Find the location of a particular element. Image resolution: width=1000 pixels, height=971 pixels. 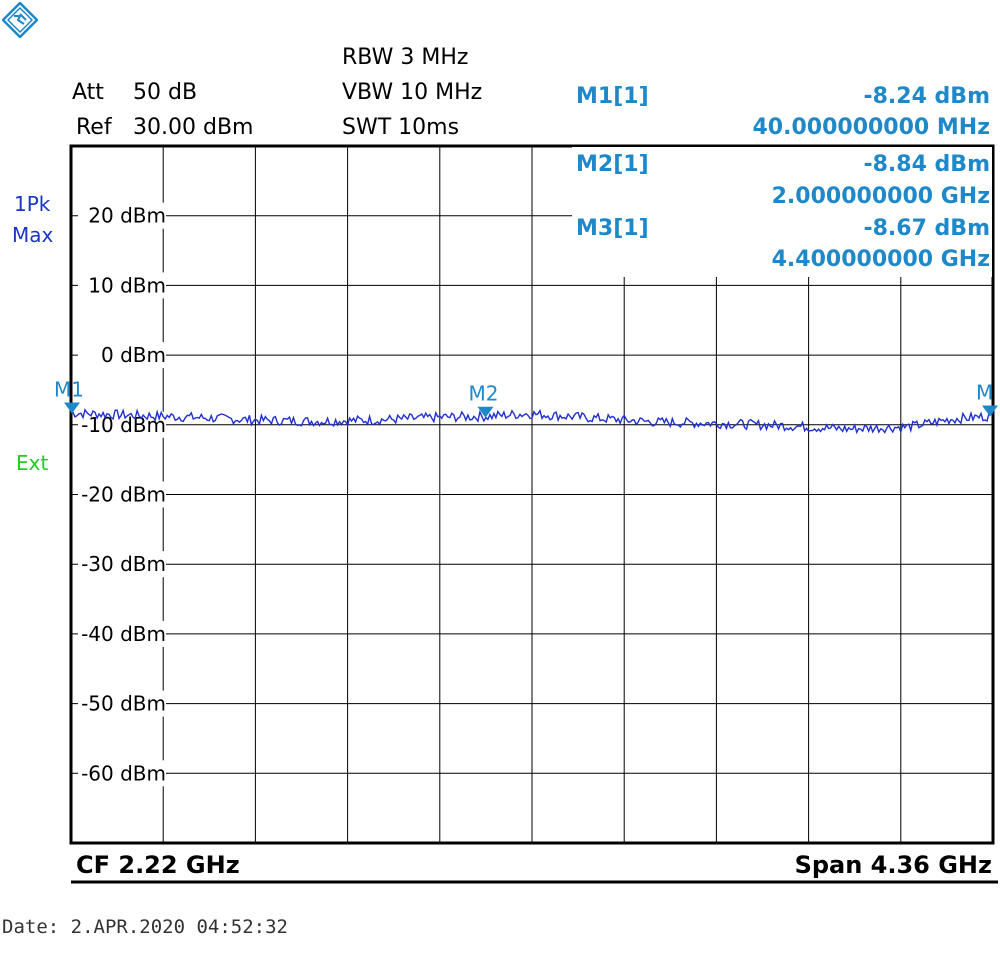

marker-tag-1: M1 is located at coordinates (69, 390).